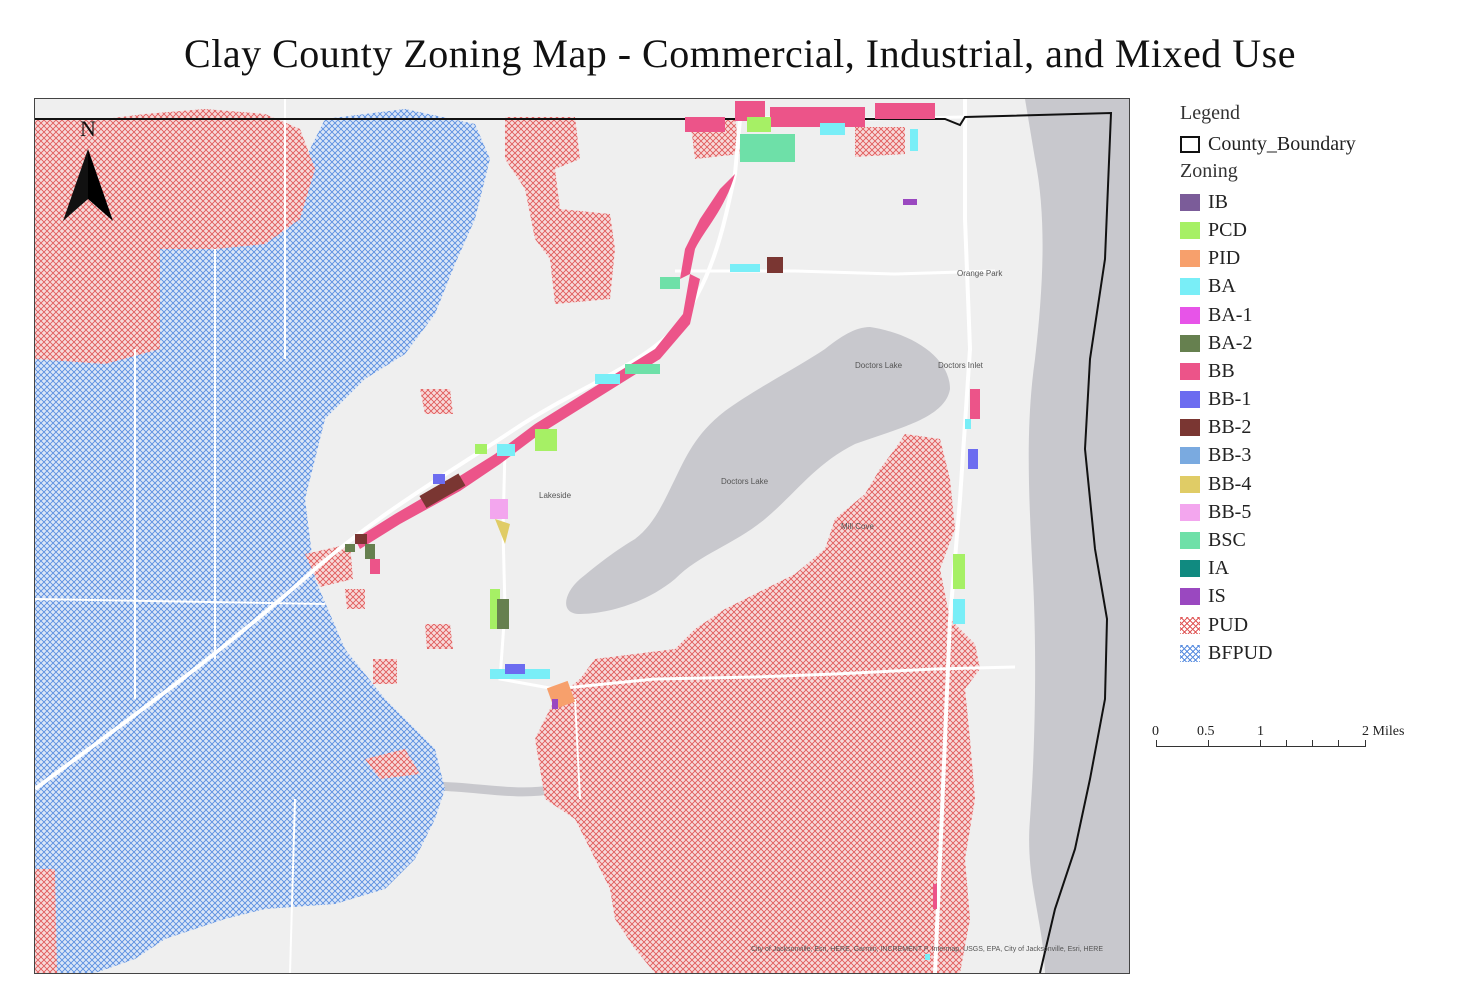 This screenshot has width=1480, height=1003. Describe the element at coordinates (1210, 113) in the screenshot. I see `legend-heading: Legend` at that location.